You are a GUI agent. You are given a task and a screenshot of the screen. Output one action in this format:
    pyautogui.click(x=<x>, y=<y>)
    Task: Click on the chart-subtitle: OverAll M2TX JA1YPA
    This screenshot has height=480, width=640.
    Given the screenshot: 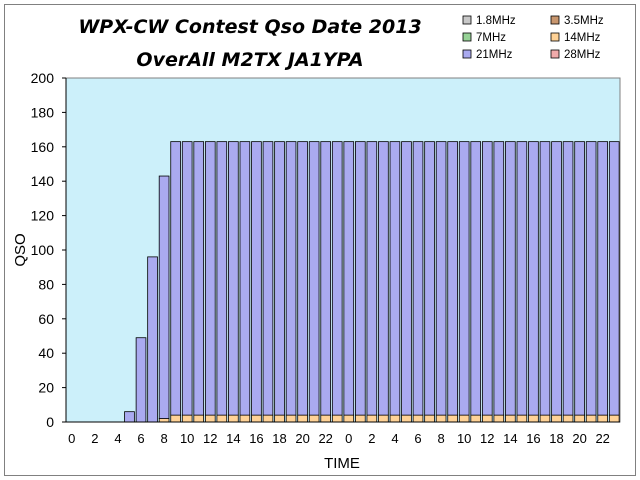 What is the action you would take?
    pyautogui.click(x=249, y=60)
    